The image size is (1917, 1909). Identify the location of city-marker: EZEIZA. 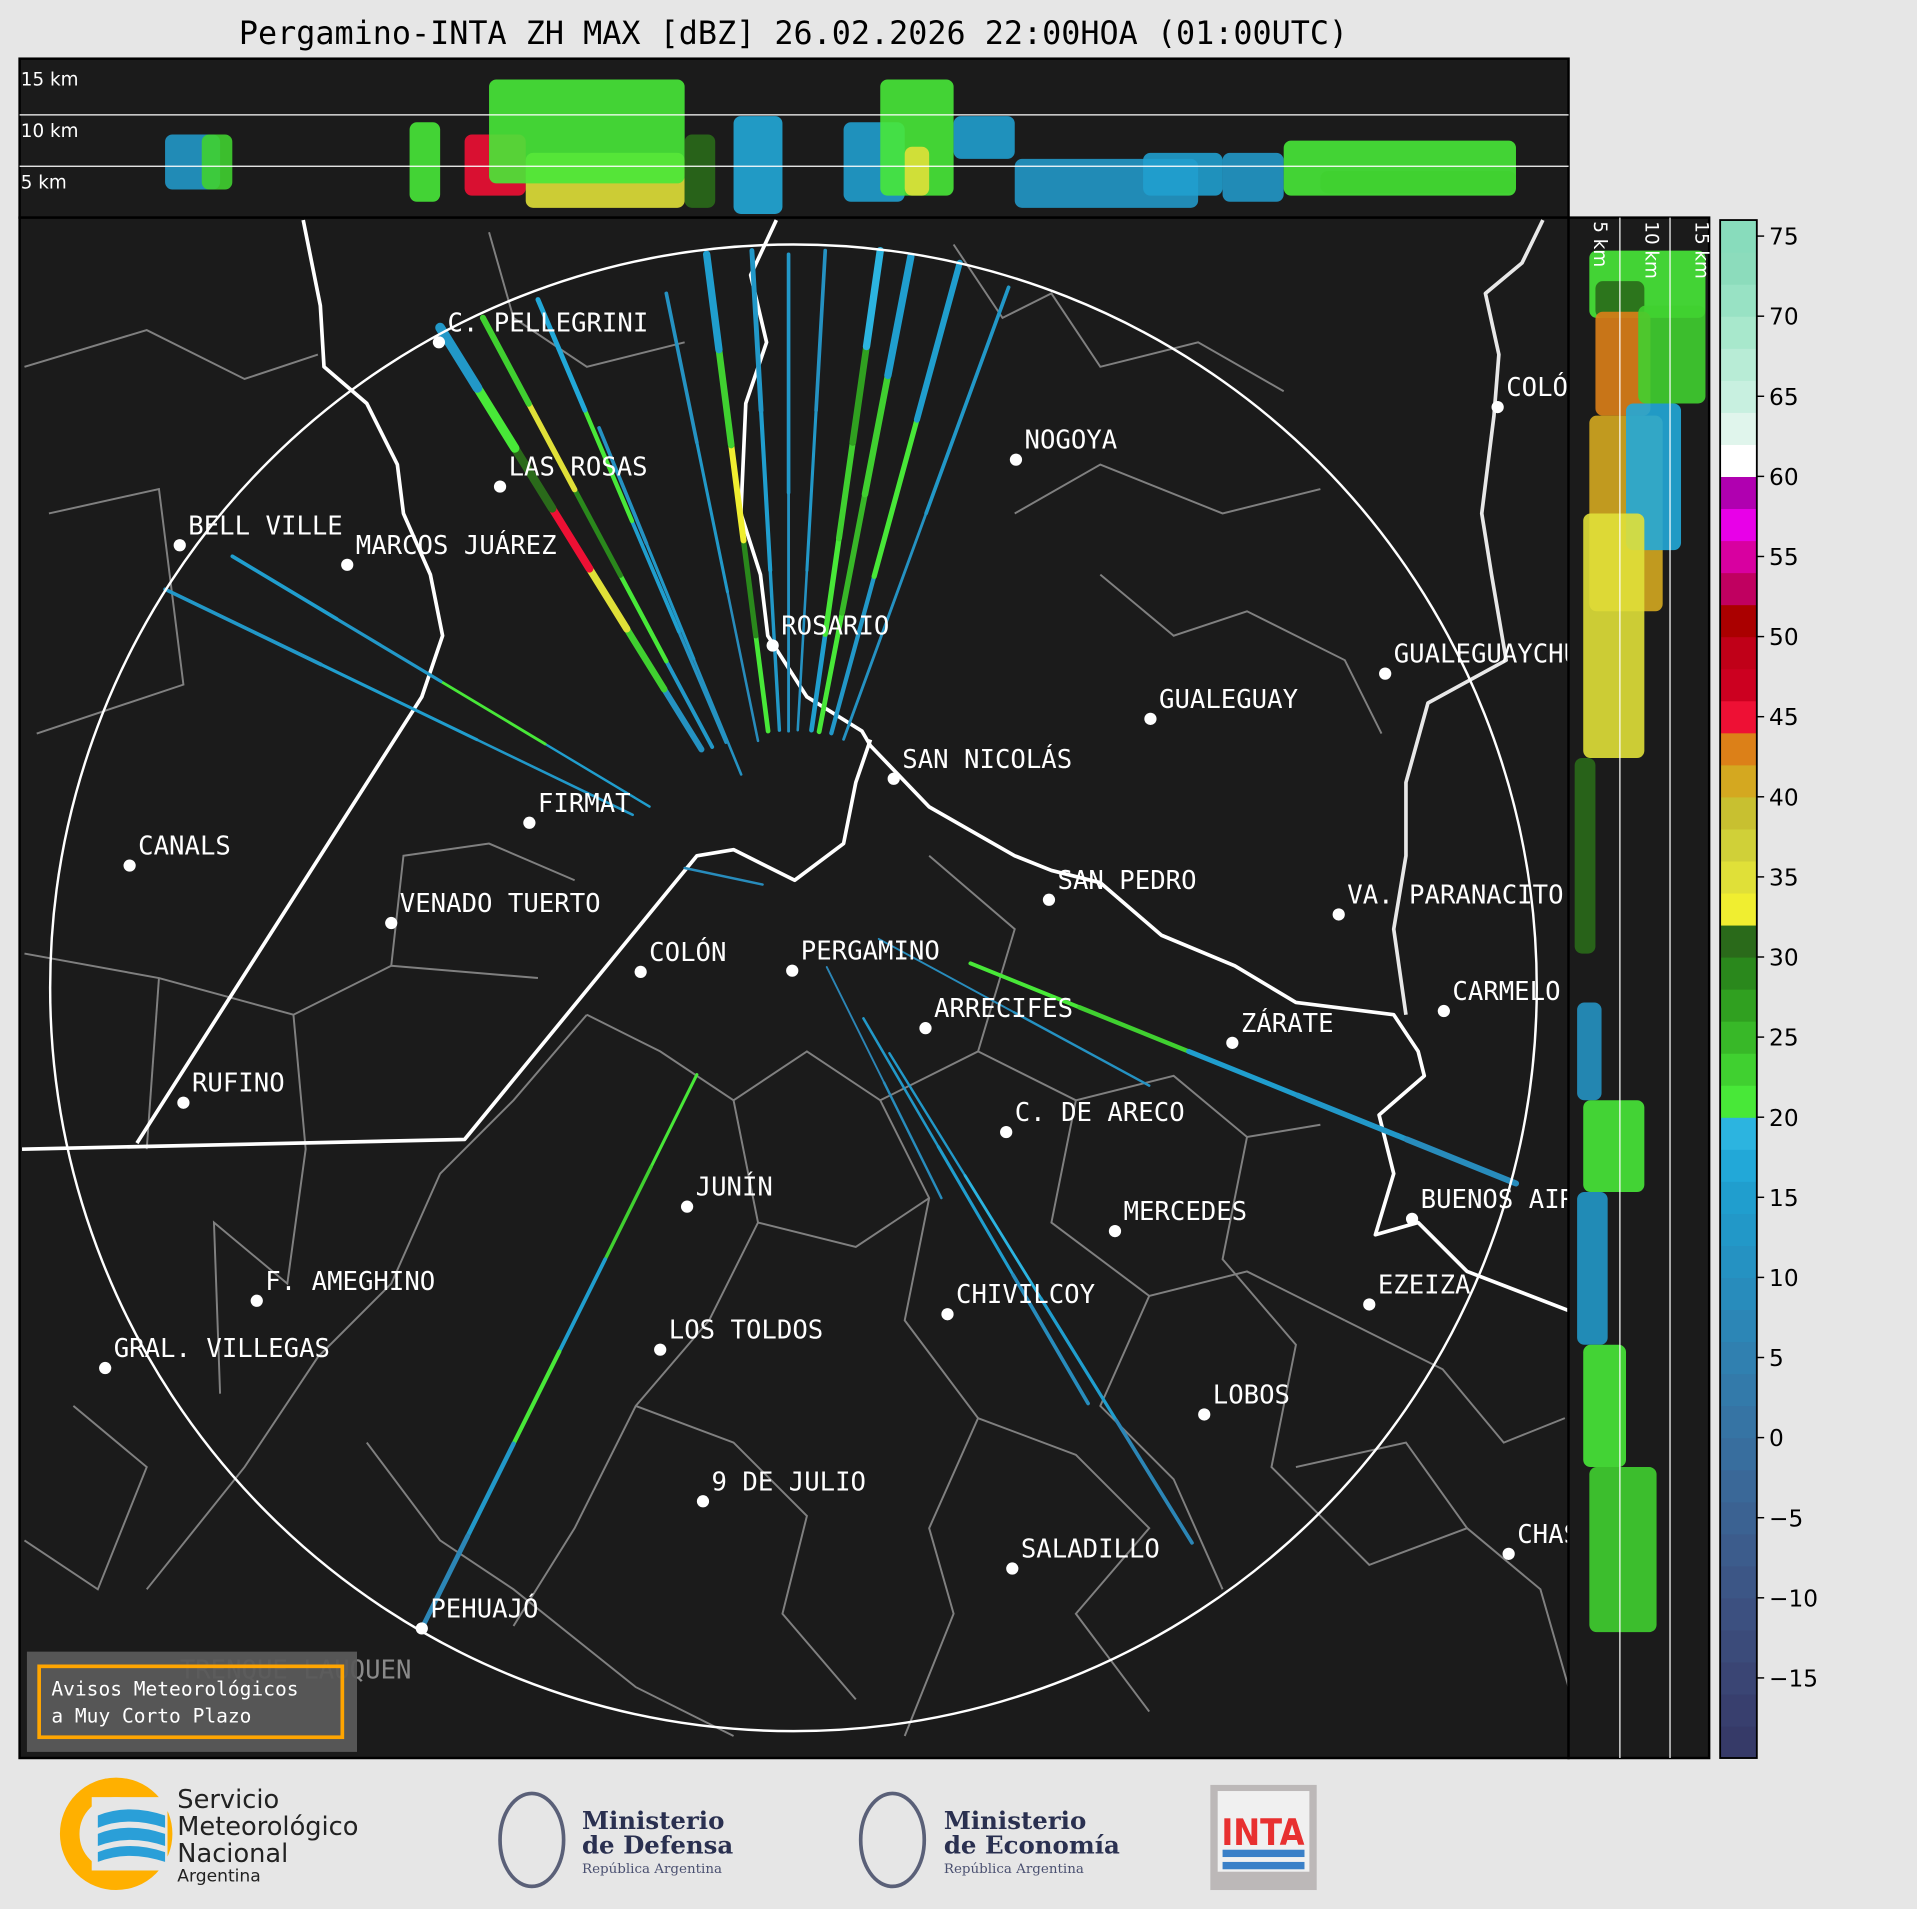
(1417, 1290).